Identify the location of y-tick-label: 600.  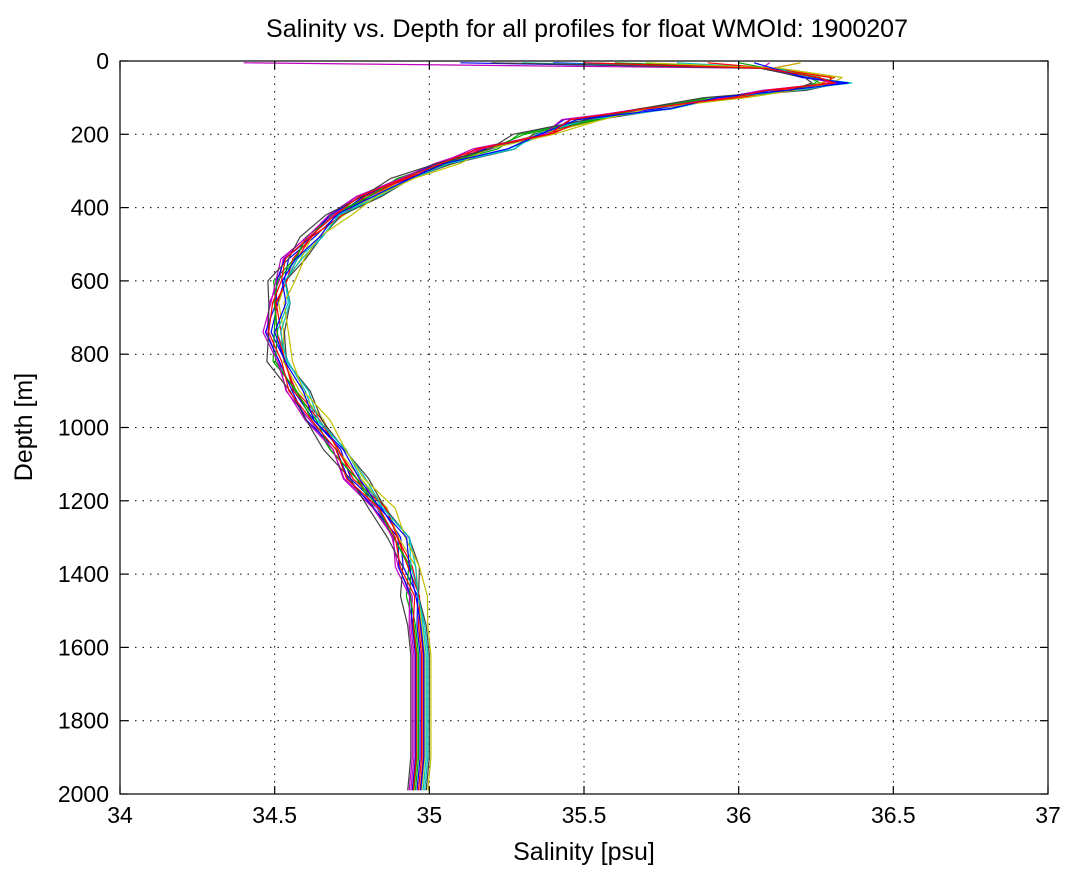
(90, 281).